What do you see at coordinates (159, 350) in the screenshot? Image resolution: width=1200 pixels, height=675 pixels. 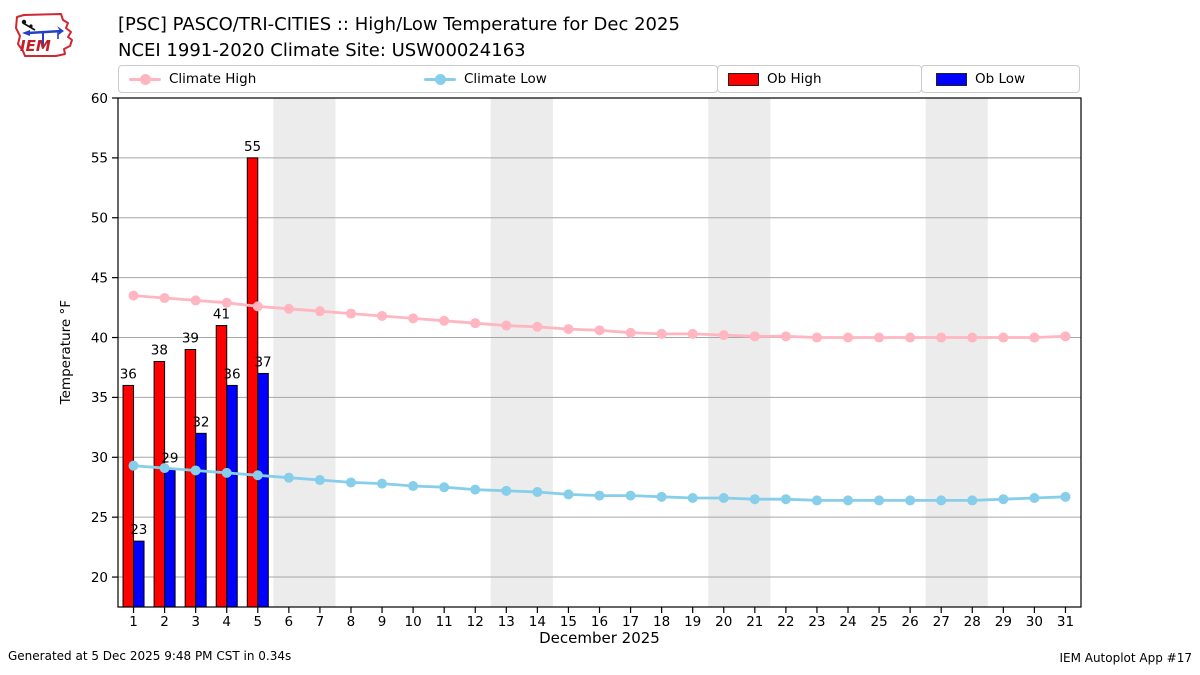 I see `bar-value-label: 38` at bounding box center [159, 350].